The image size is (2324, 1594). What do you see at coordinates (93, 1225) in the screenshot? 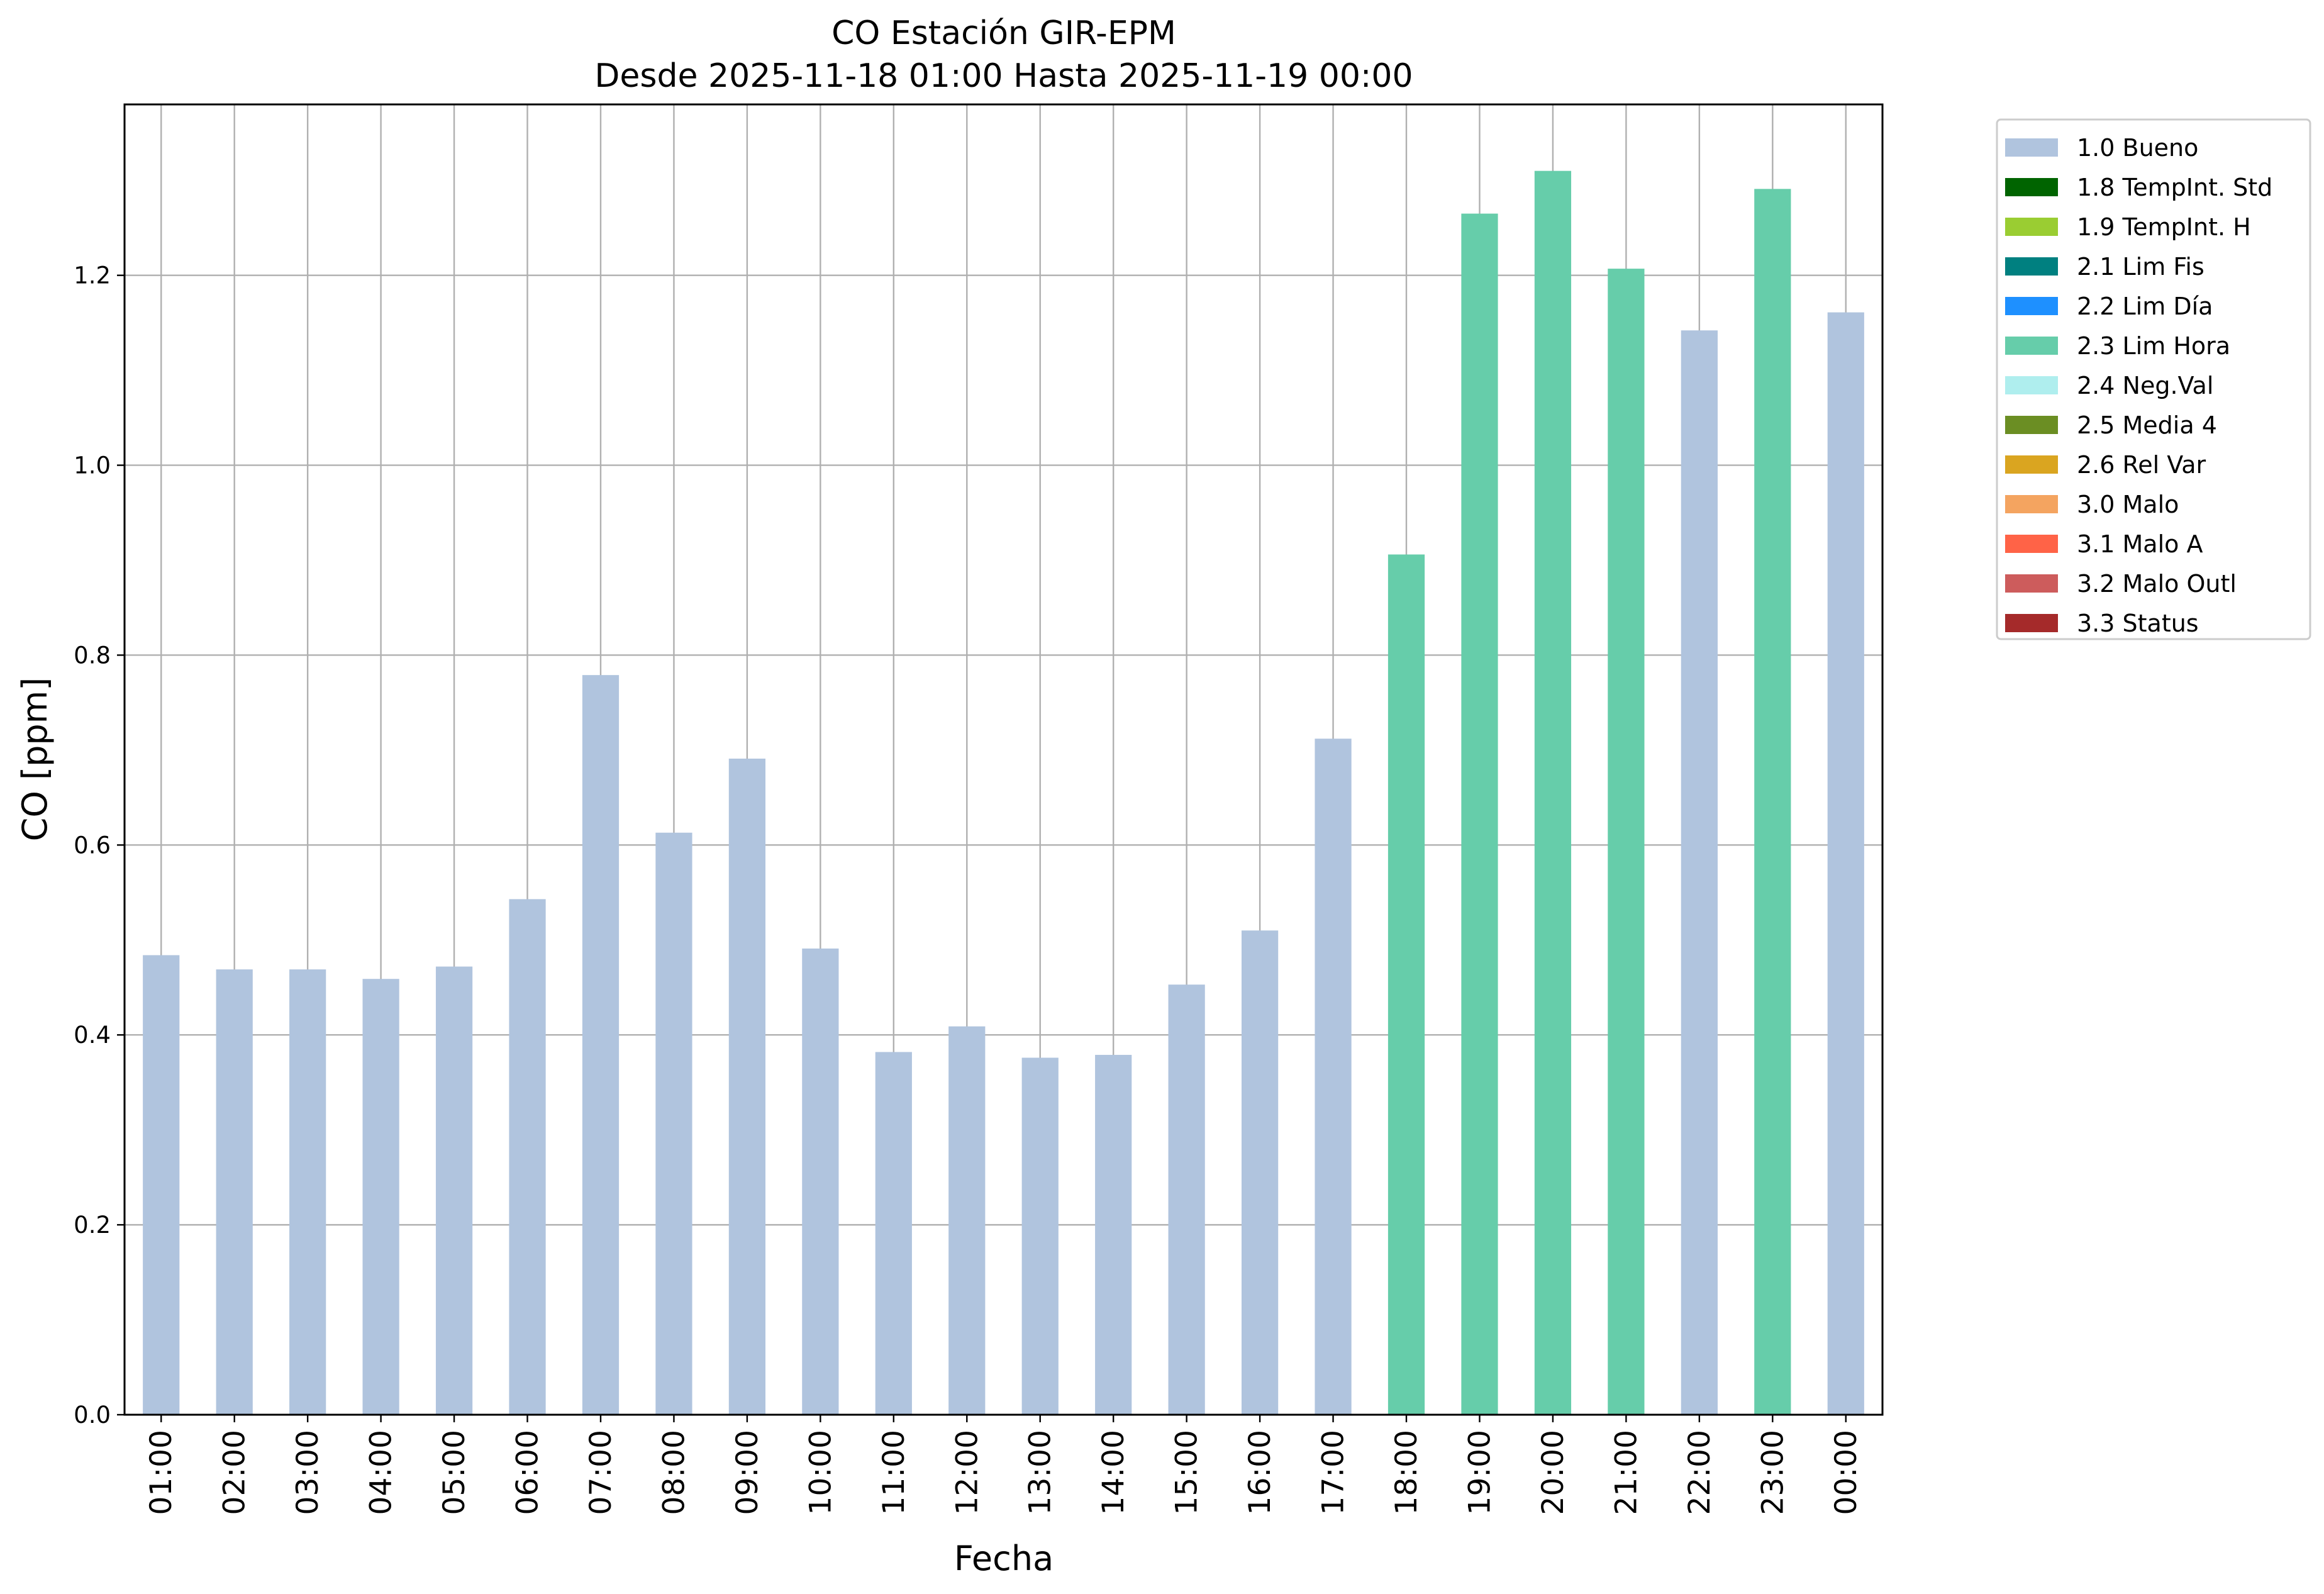
I see `y-tick-label: 0.2` at bounding box center [93, 1225].